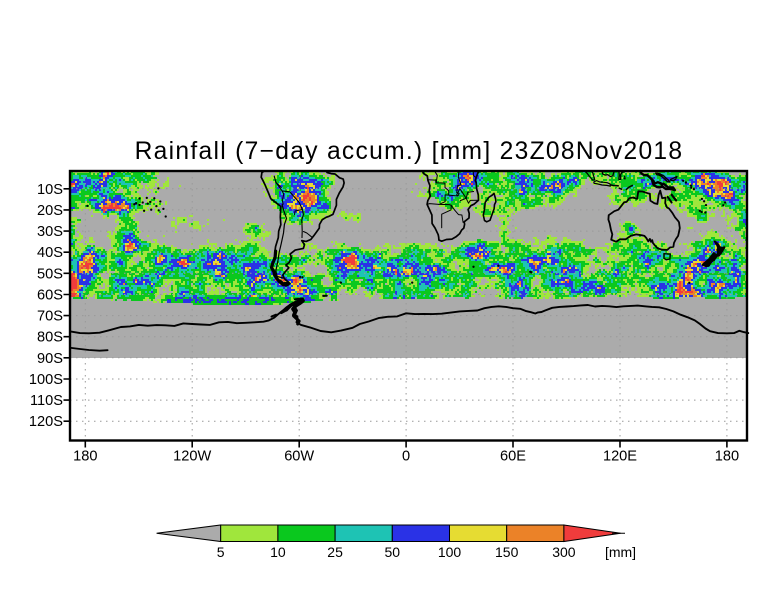 Image resolution: width=784 pixels, height=612 pixels. I want to click on svg-text: 70S, so click(50, 317).